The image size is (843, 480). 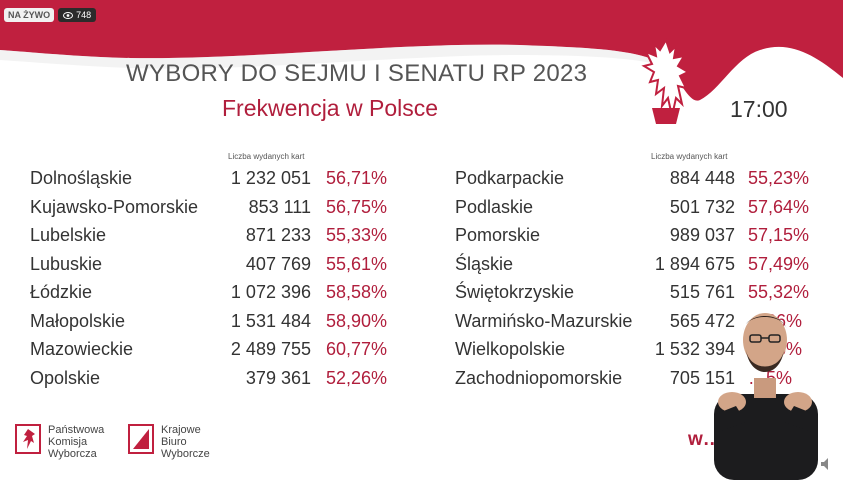 I want to click on table-row: Zachodniopomorskie 705 151 …5%, so click(x=645, y=379).